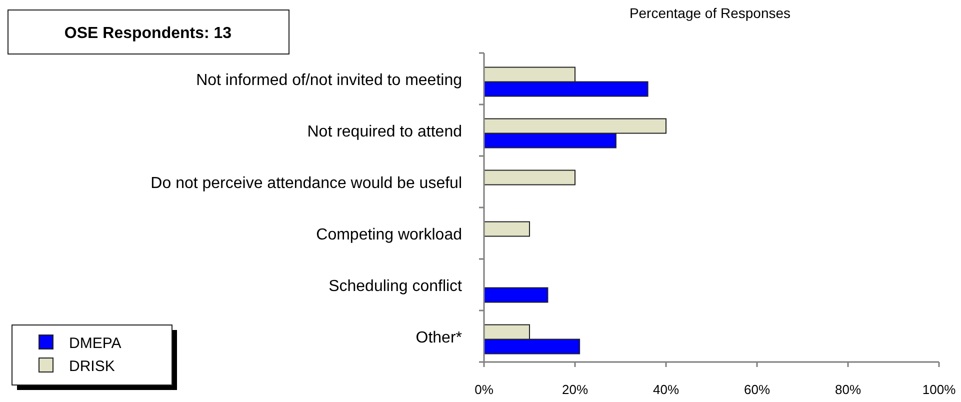 The image size is (961, 402). What do you see at coordinates (484, 389) in the screenshot?
I see `x-tick-label: 0%` at bounding box center [484, 389].